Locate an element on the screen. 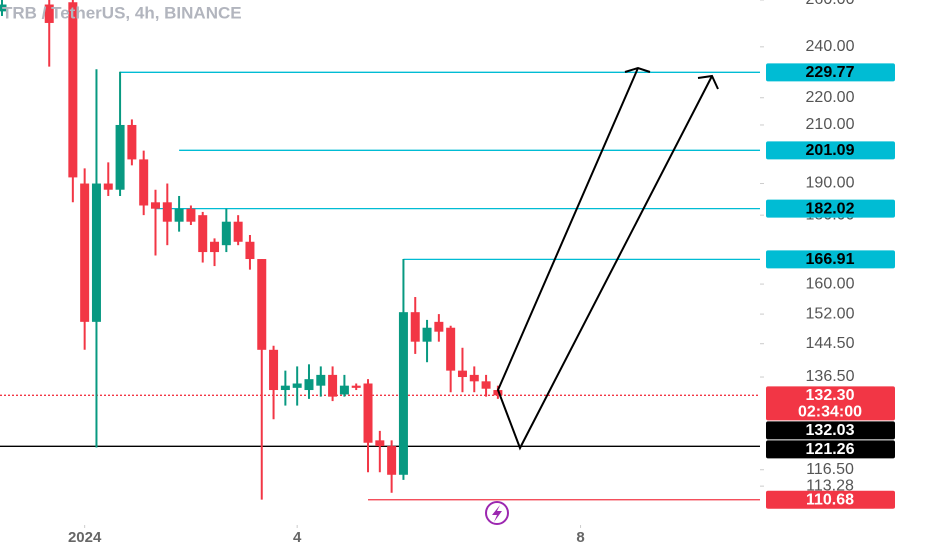  chart-title: TRB / TetherUS, 4h, BINANCE is located at coordinates (122, 12).